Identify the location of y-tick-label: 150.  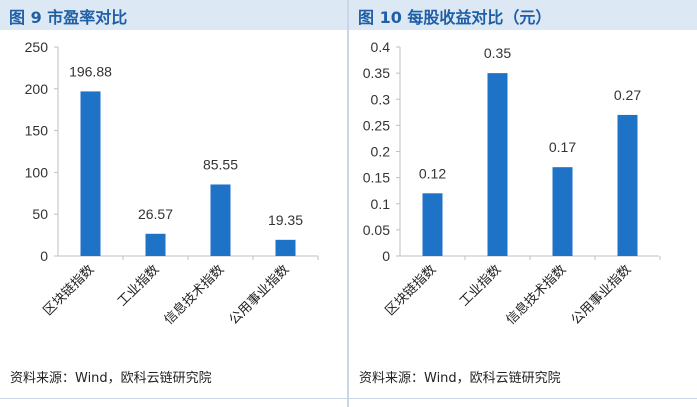
(37, 131).